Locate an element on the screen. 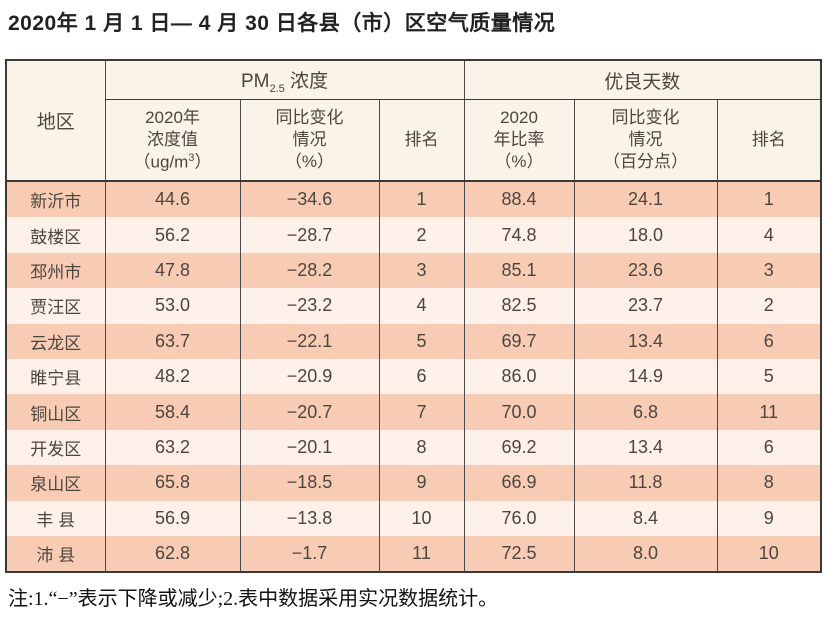 Image resolution: width=825 pixels, height=620 pixels. cell-ratio-rank: 10 is located at coordinates (769, 554).